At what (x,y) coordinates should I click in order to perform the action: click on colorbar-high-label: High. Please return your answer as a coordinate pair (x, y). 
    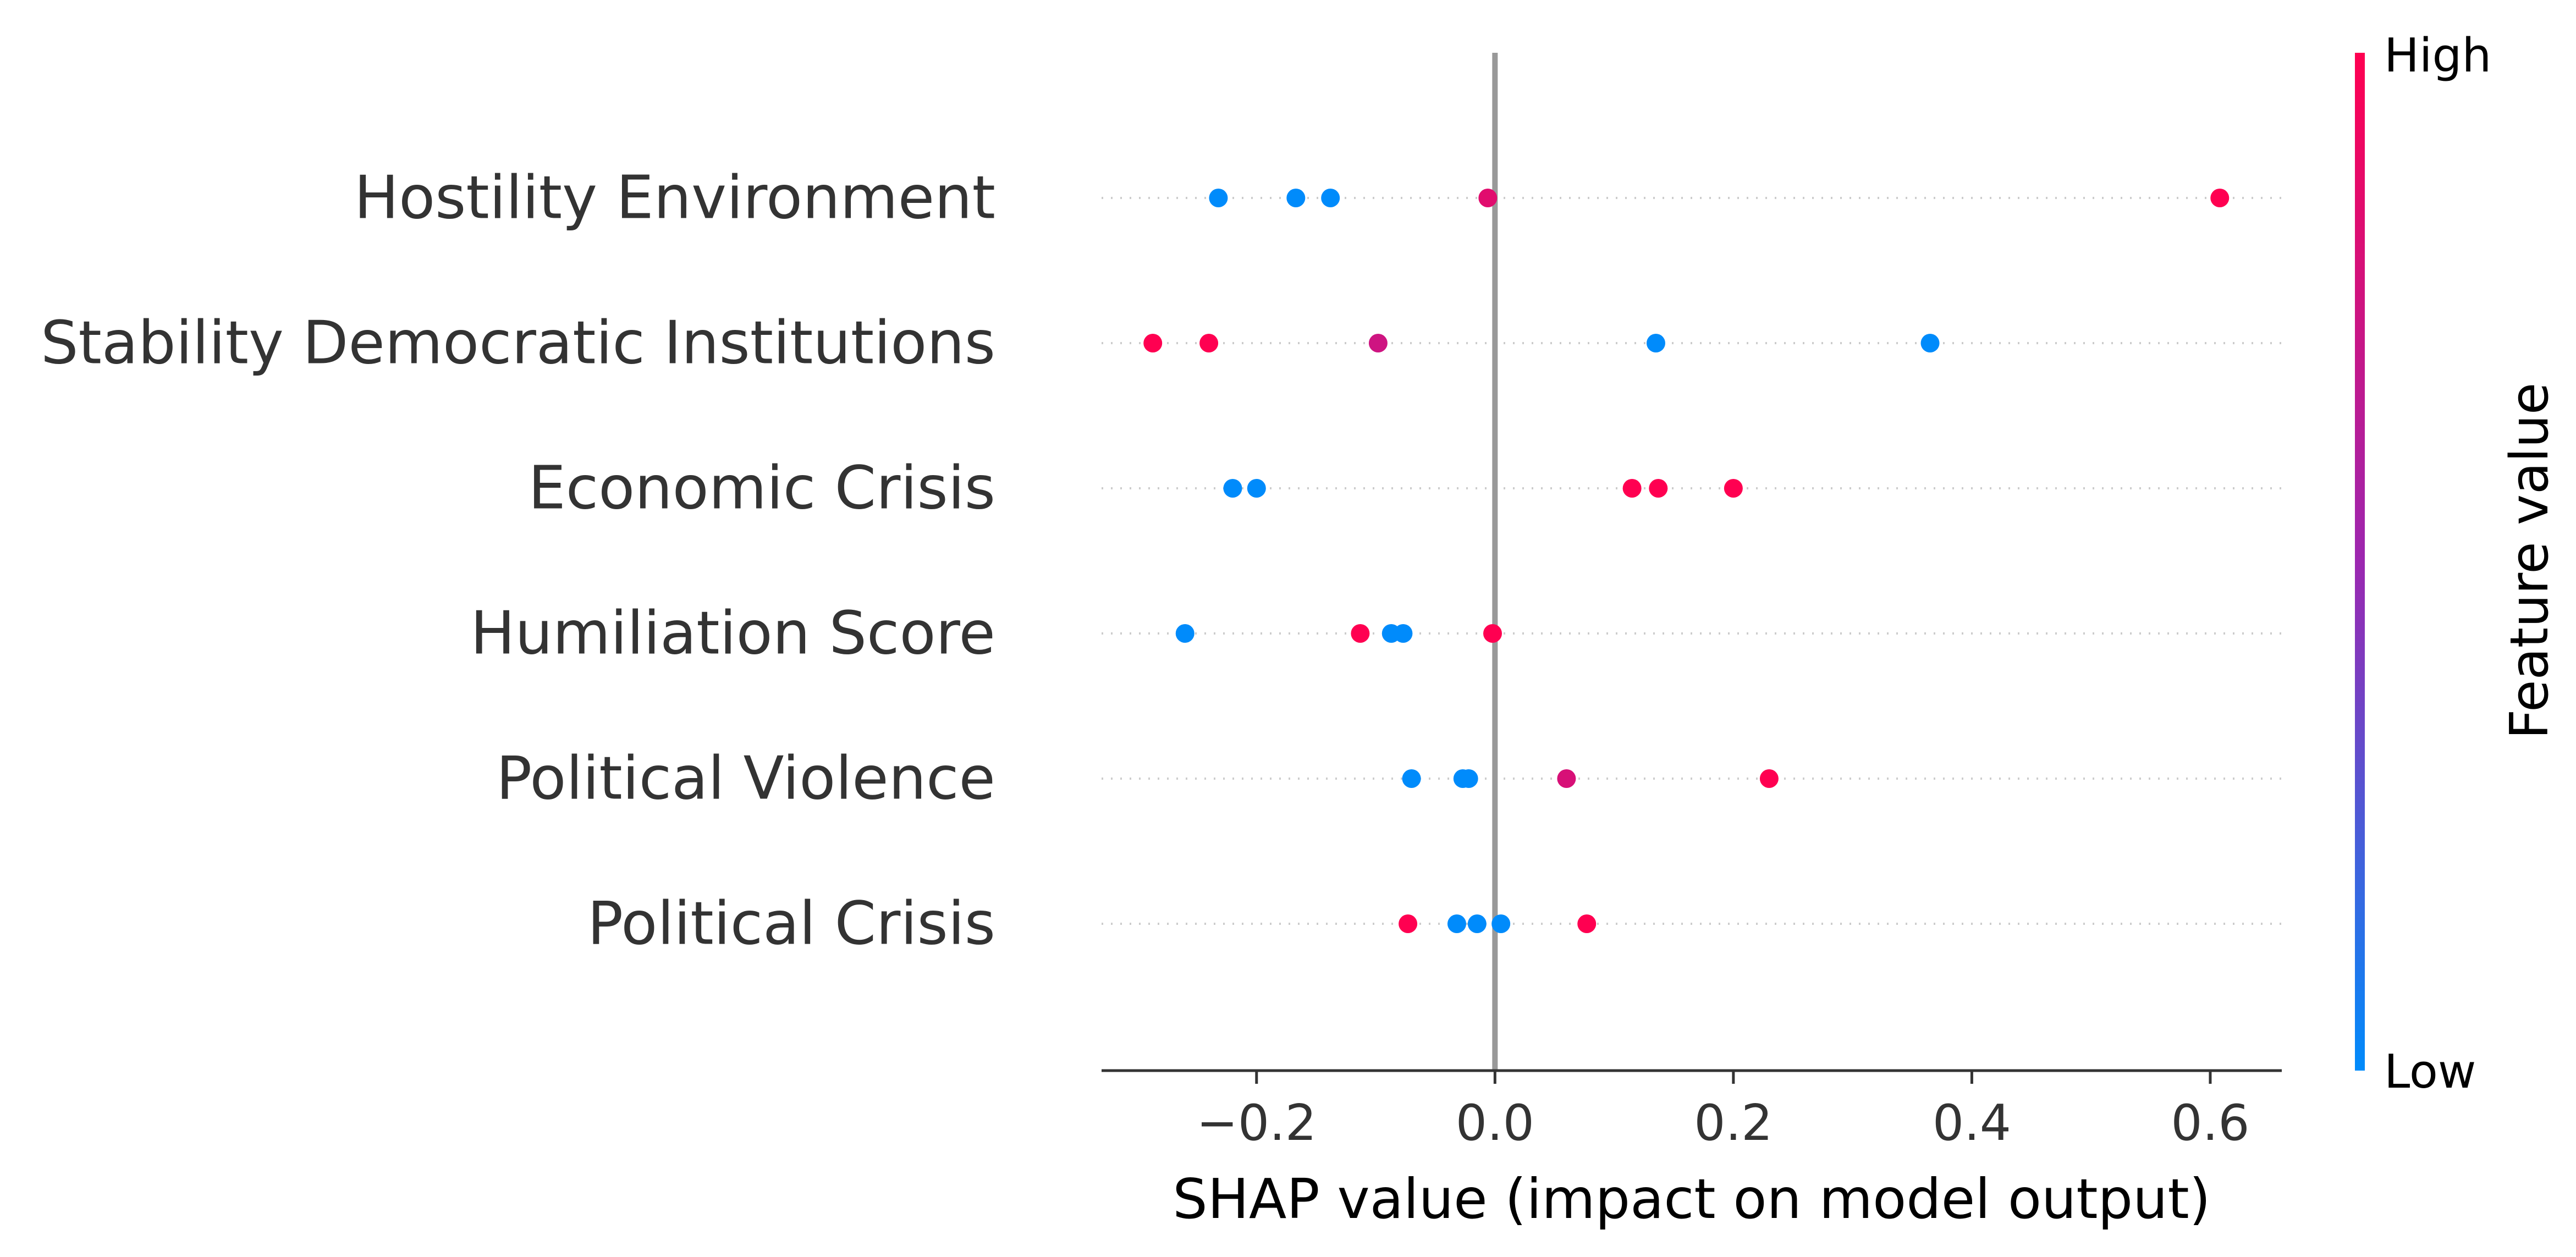
    Looking at the image, I should click on (2437, 56).